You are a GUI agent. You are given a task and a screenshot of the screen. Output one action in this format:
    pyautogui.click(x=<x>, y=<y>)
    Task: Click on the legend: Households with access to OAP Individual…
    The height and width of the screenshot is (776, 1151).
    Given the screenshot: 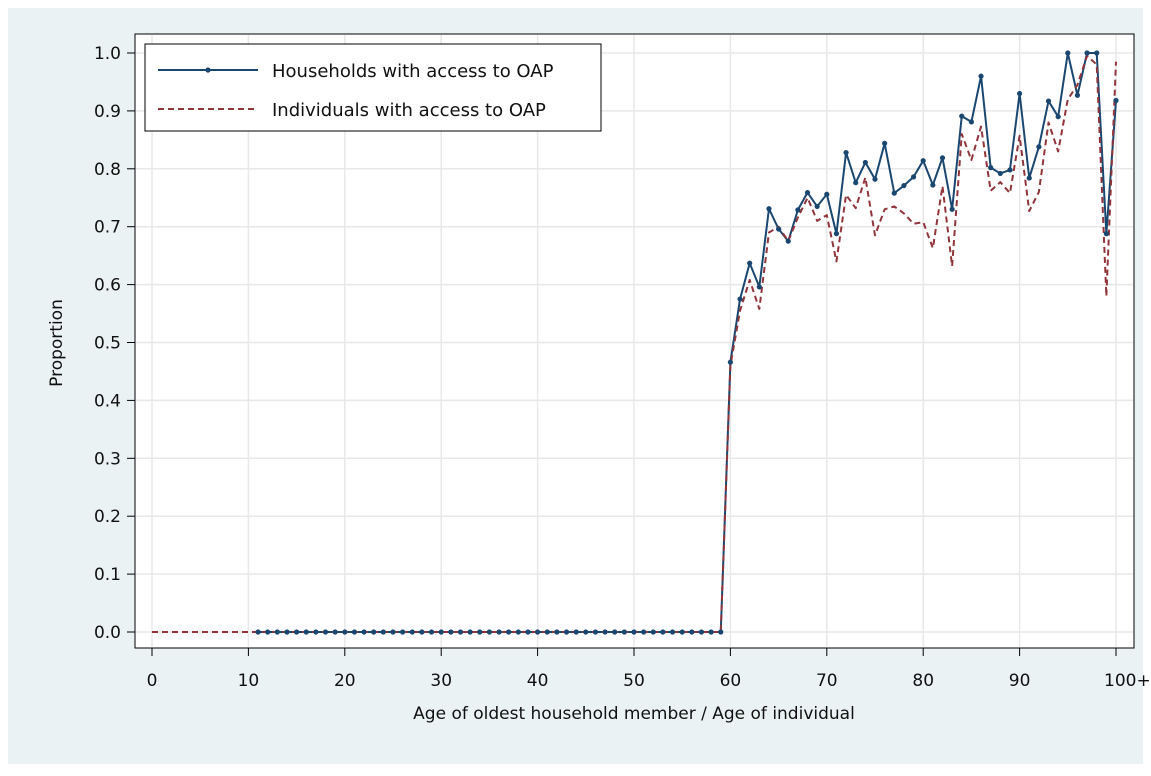 What is the action you would take?
    pyautogui.click(x=373, y=87)
    